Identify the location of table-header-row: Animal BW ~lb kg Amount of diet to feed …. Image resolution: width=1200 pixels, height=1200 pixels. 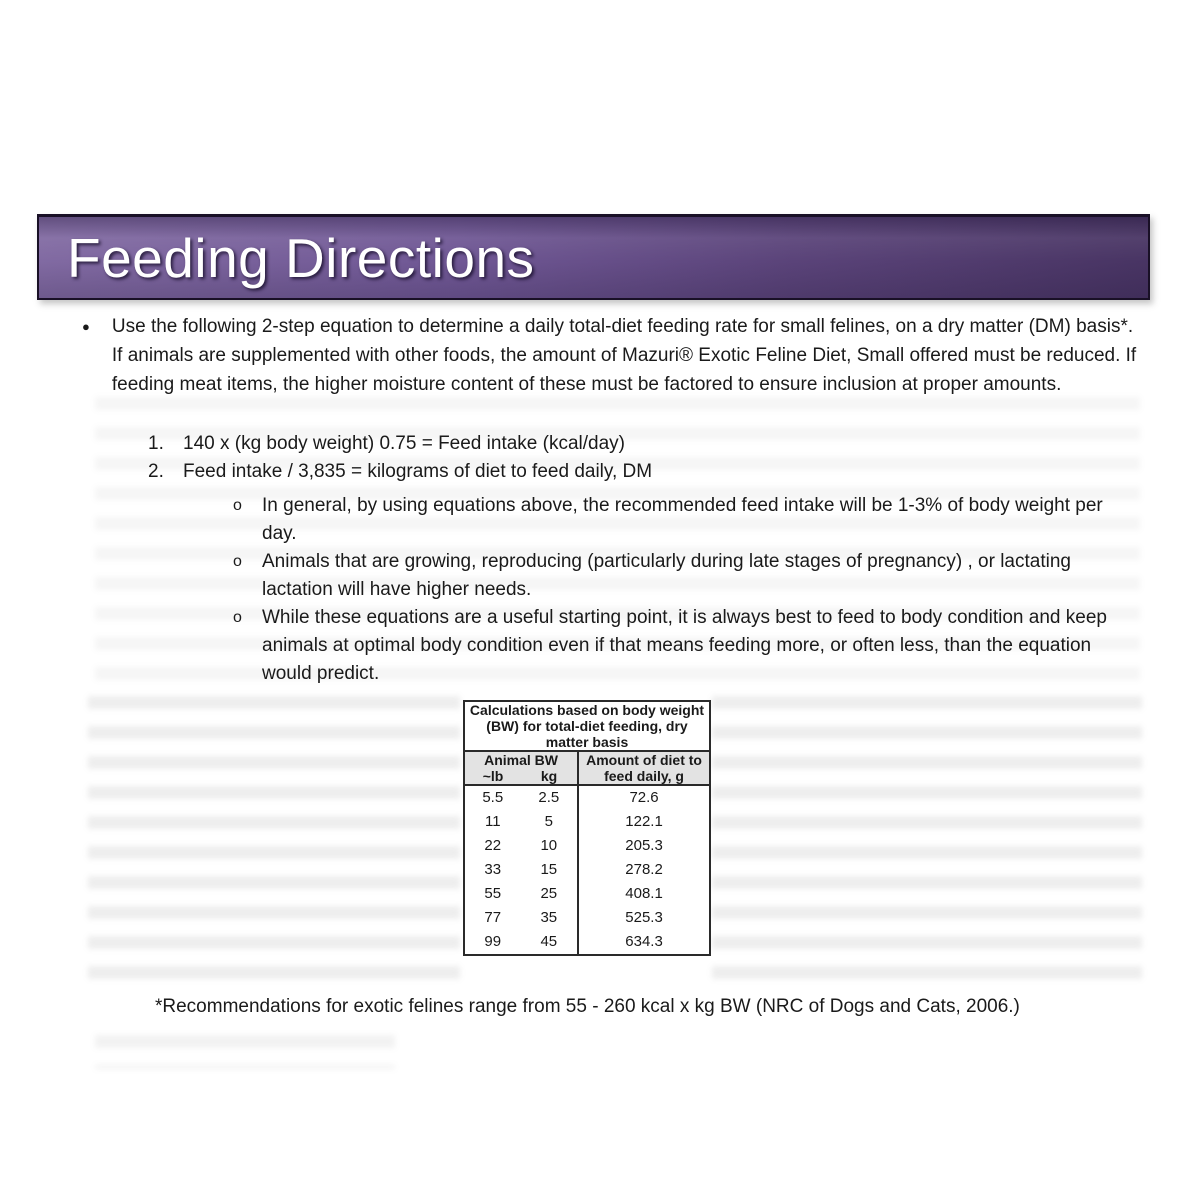
(587, 768).